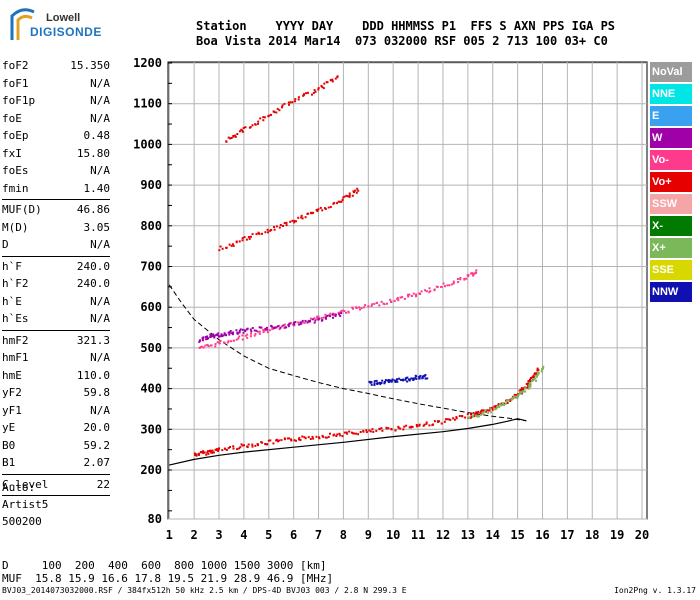  I want to click on param-value: 15.80, so click(93, 153).